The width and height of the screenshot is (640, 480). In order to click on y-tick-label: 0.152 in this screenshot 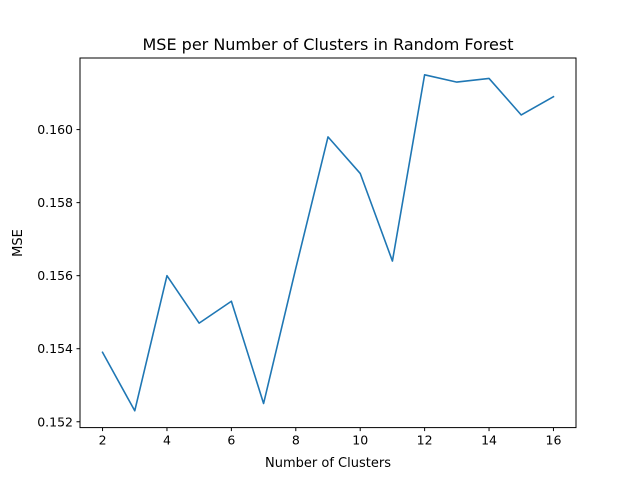, I will do `click(55, 421)`.